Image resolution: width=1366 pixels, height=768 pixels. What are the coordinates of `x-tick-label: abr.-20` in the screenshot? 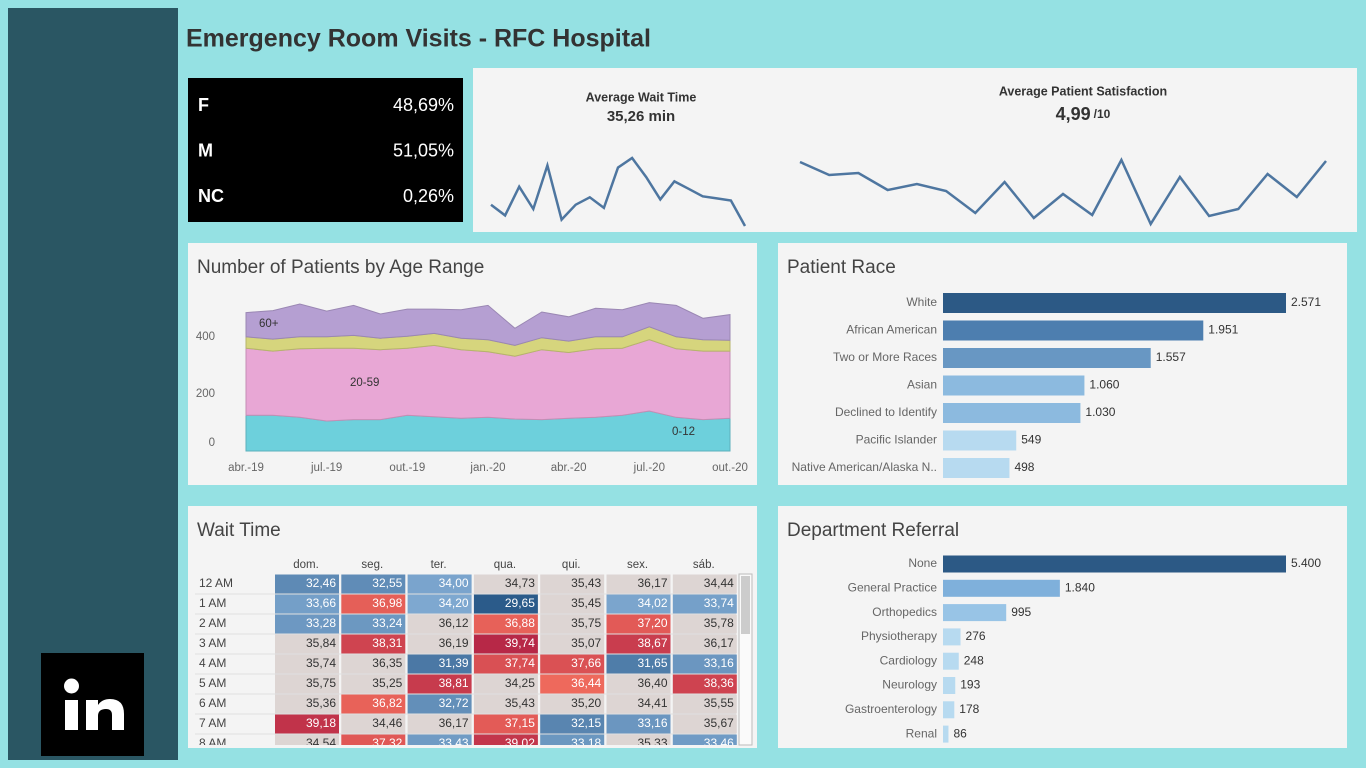 It's located at (569, 468).